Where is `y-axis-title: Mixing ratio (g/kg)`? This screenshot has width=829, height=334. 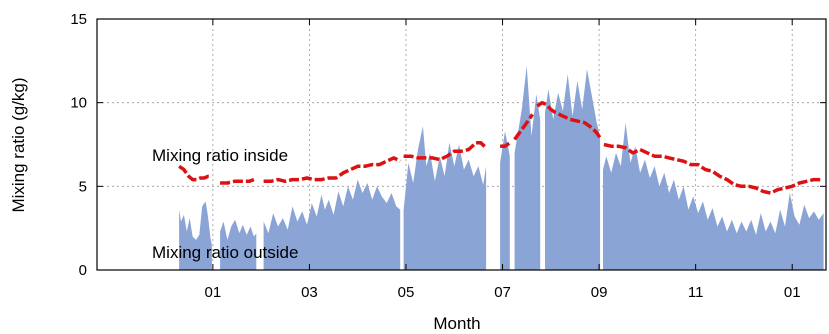 y-axis-title: Mixing ratio (g/kg) is located at coordinates (18, 144).